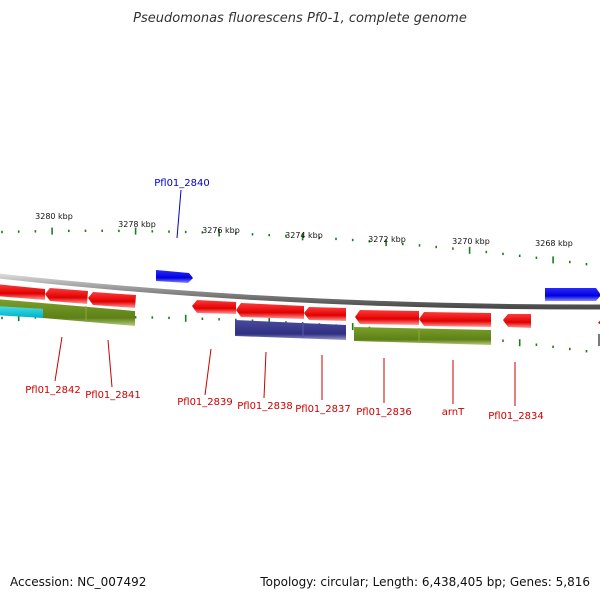 This screenshot has width=600, height=600. I want to click on gene-arnt-red, so click(455, 319).